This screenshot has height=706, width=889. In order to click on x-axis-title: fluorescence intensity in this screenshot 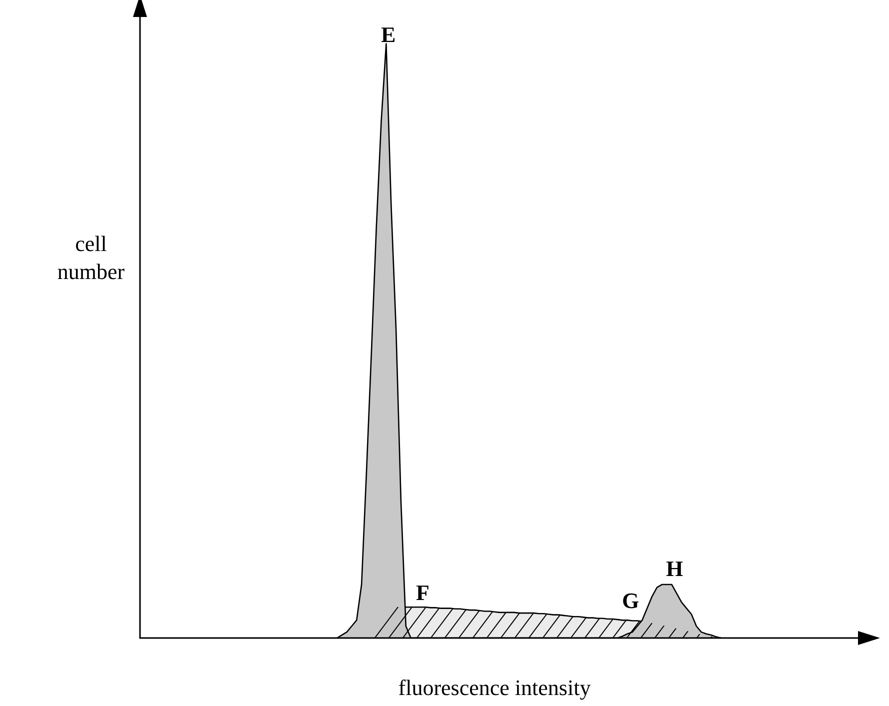, I will do `click(494, 688)`.